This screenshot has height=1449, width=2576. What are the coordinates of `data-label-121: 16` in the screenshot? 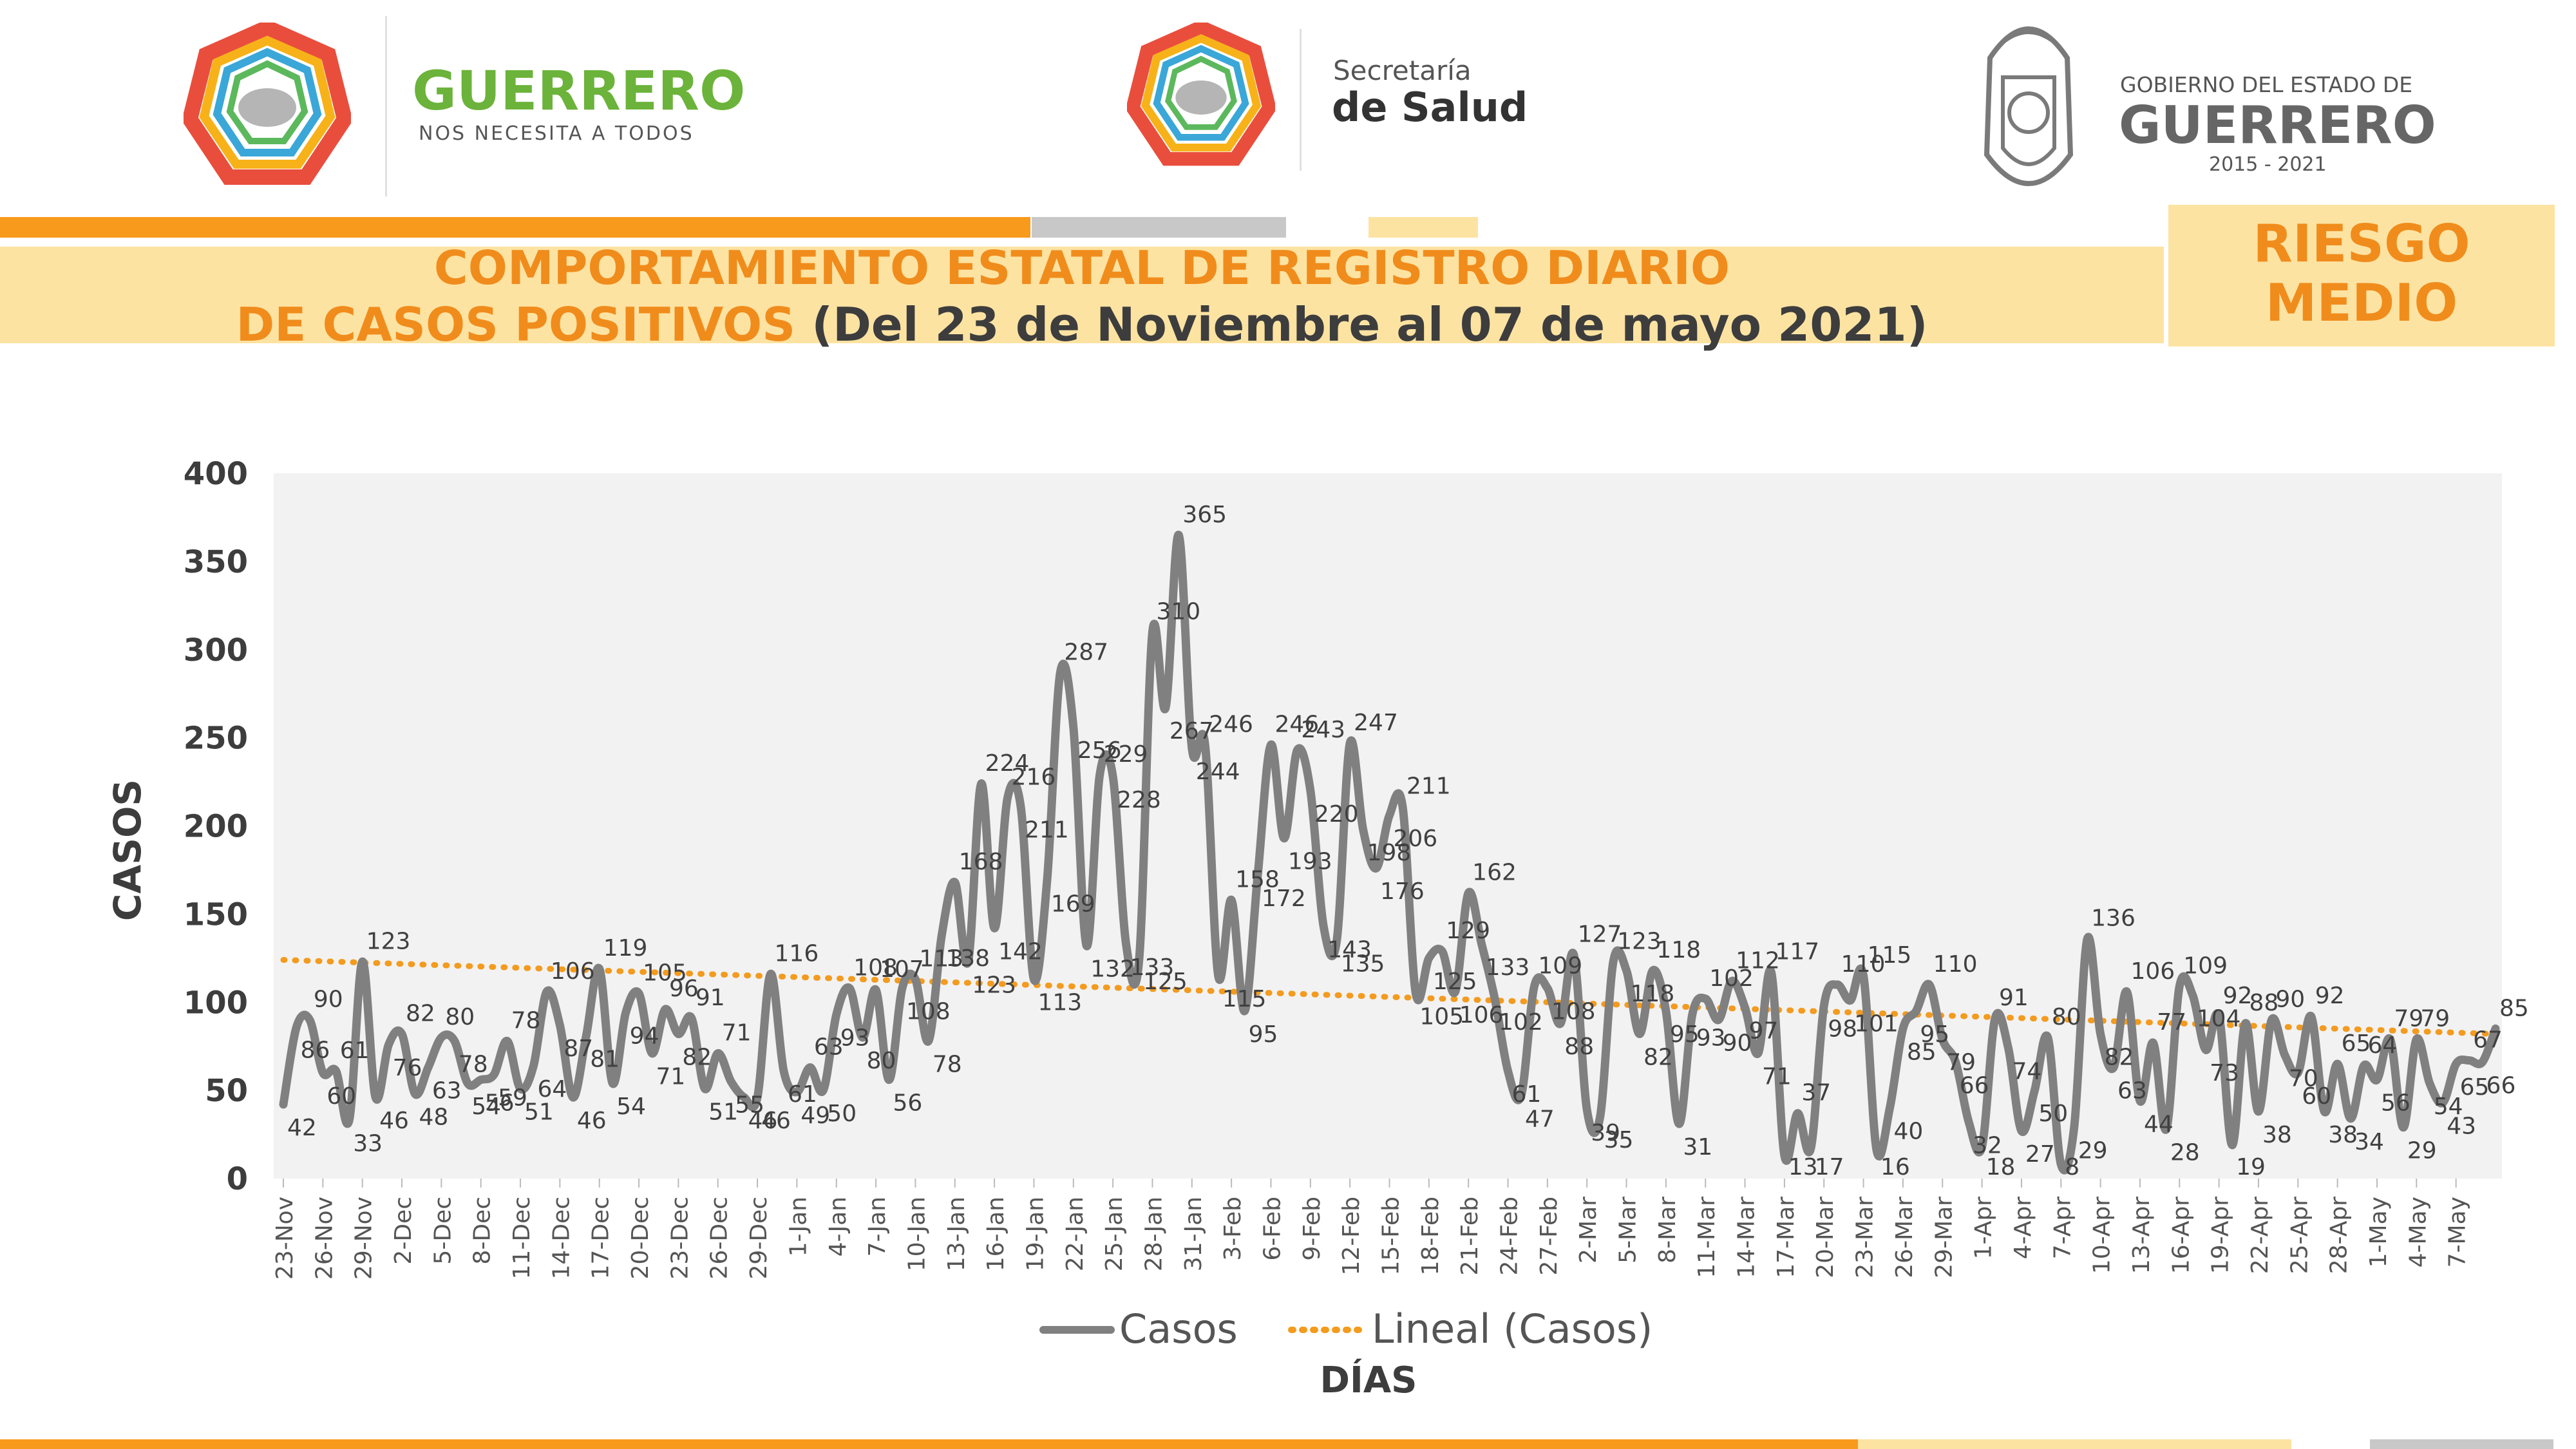 It's located at (1895, 1167).